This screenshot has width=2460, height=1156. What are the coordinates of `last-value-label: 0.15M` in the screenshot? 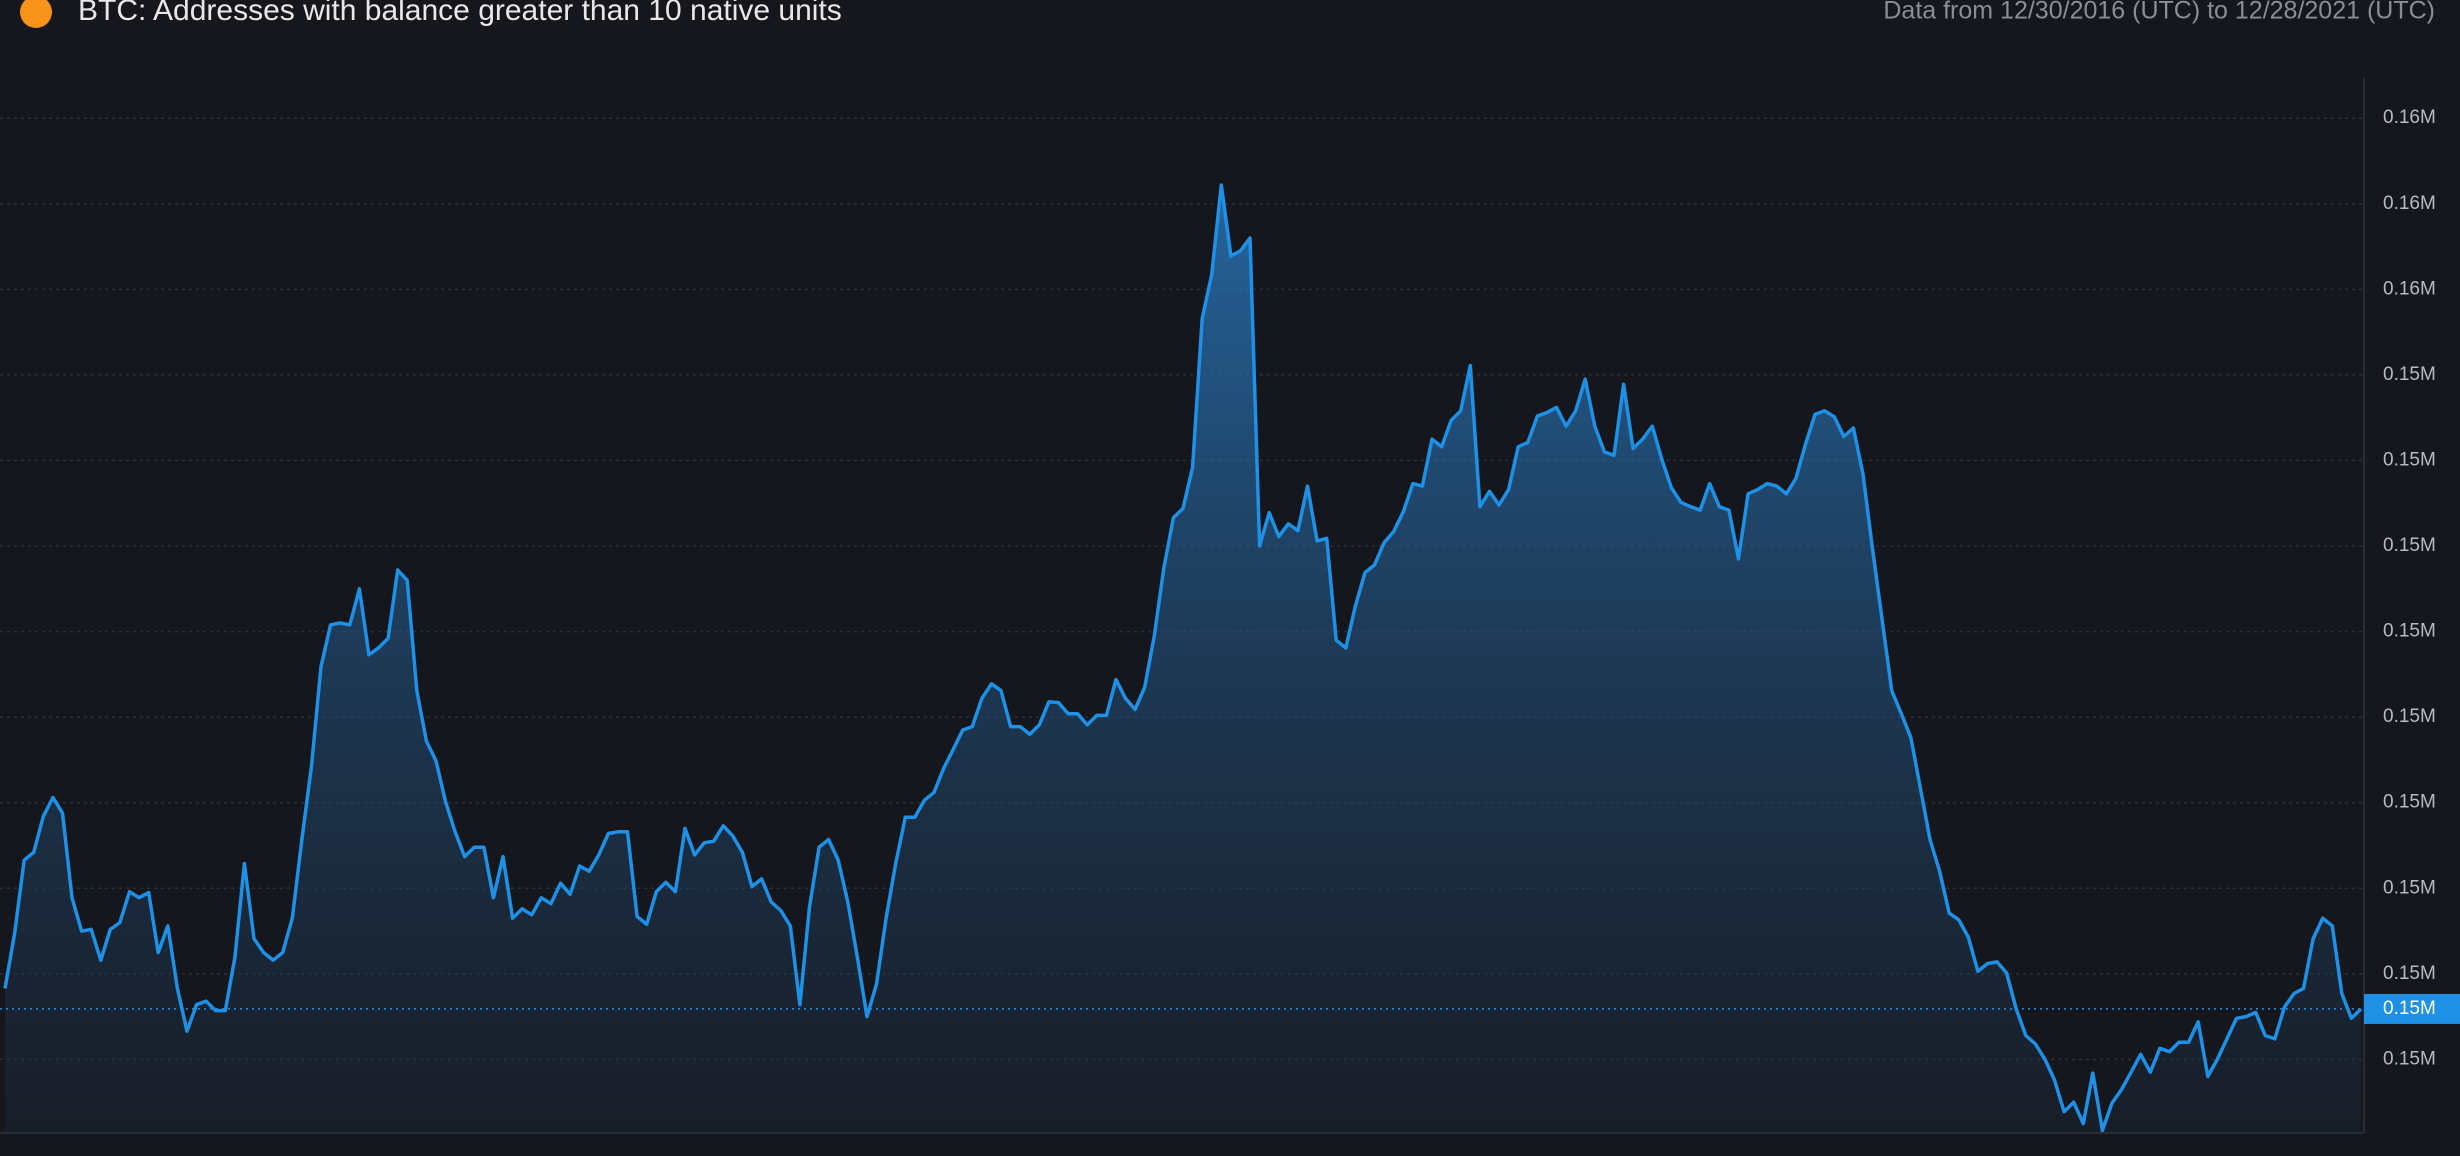 It's located at (2409, 1008).